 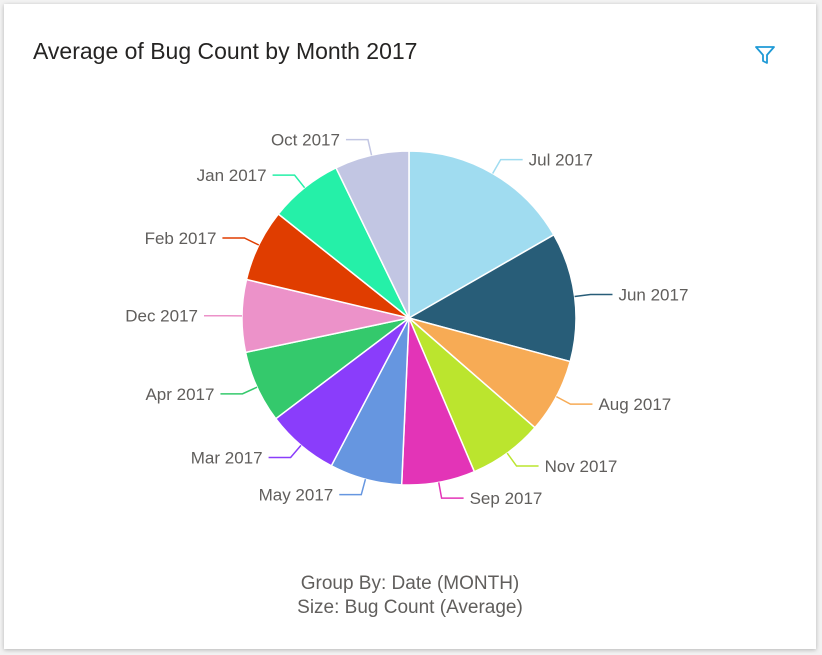 I want to click on data-label-jun-2017: Jun 2017, so click(x=653, y=294).